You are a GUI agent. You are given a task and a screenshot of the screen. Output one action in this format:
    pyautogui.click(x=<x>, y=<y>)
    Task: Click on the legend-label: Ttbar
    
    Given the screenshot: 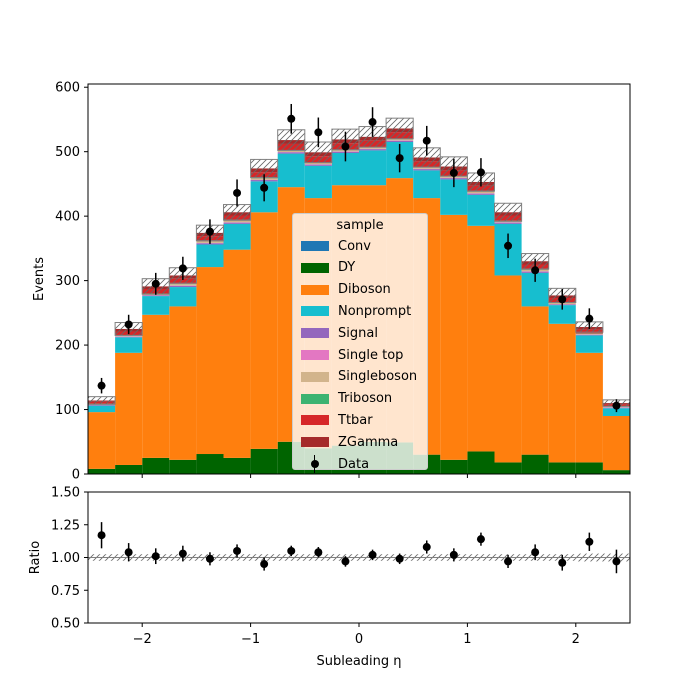 What is the action you would take?
    pyautogui.click(x=355, y=420)
    